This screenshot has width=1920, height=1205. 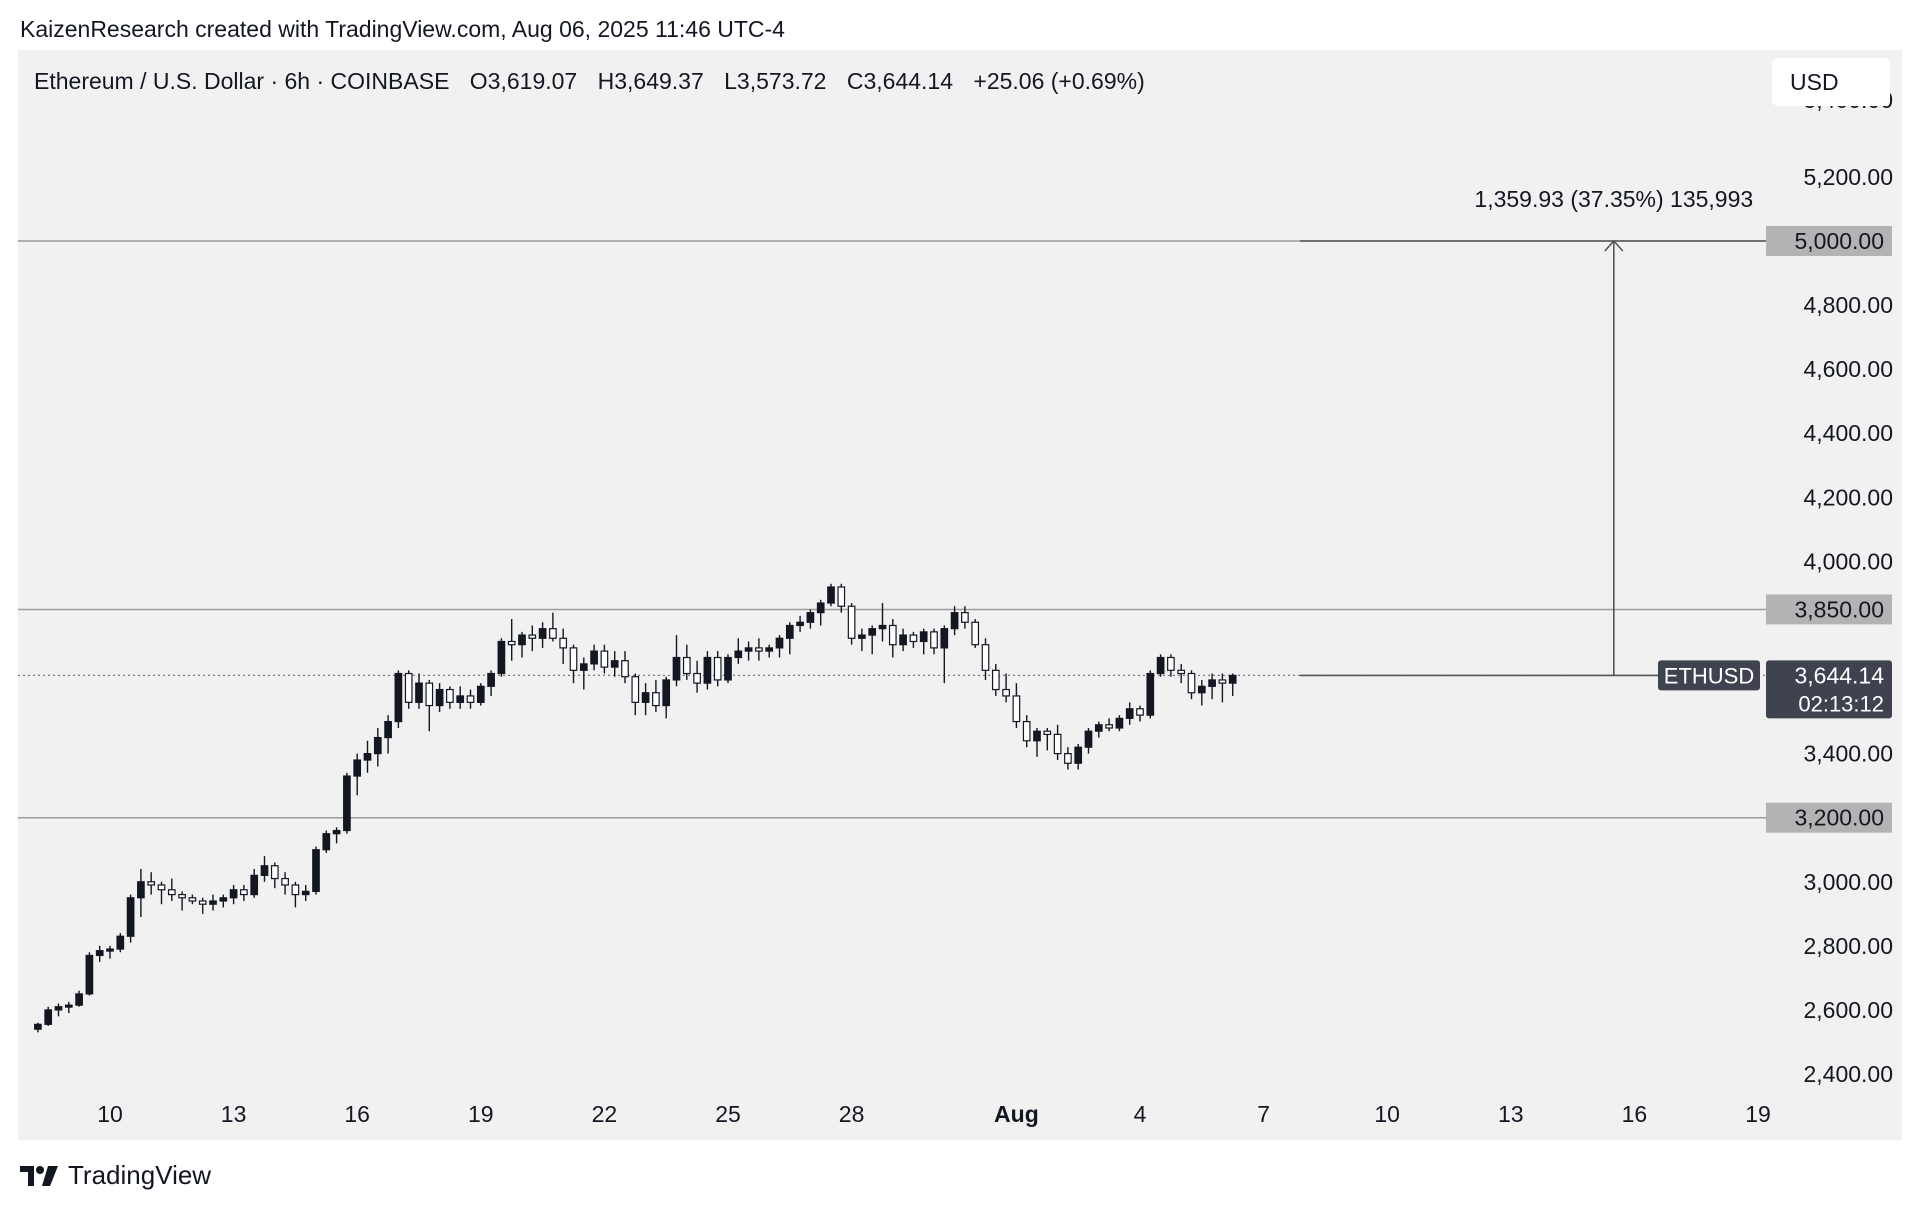 What do you see at coordinates (1016, 1114) in the screenshot?
I see `x-tick-label: Aug` at bounding box center [1016, 1114].